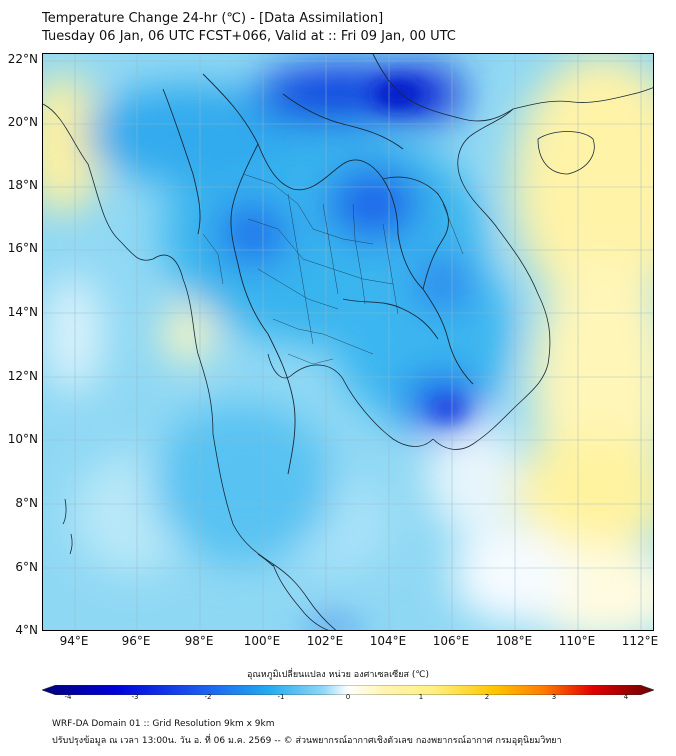 The height and width of the screenshot is (756, 676). What do you see at coordinates (136, 641) in the screenshot?
I see `lon-tick-96: 96°E` at bounding box center [136, 641].